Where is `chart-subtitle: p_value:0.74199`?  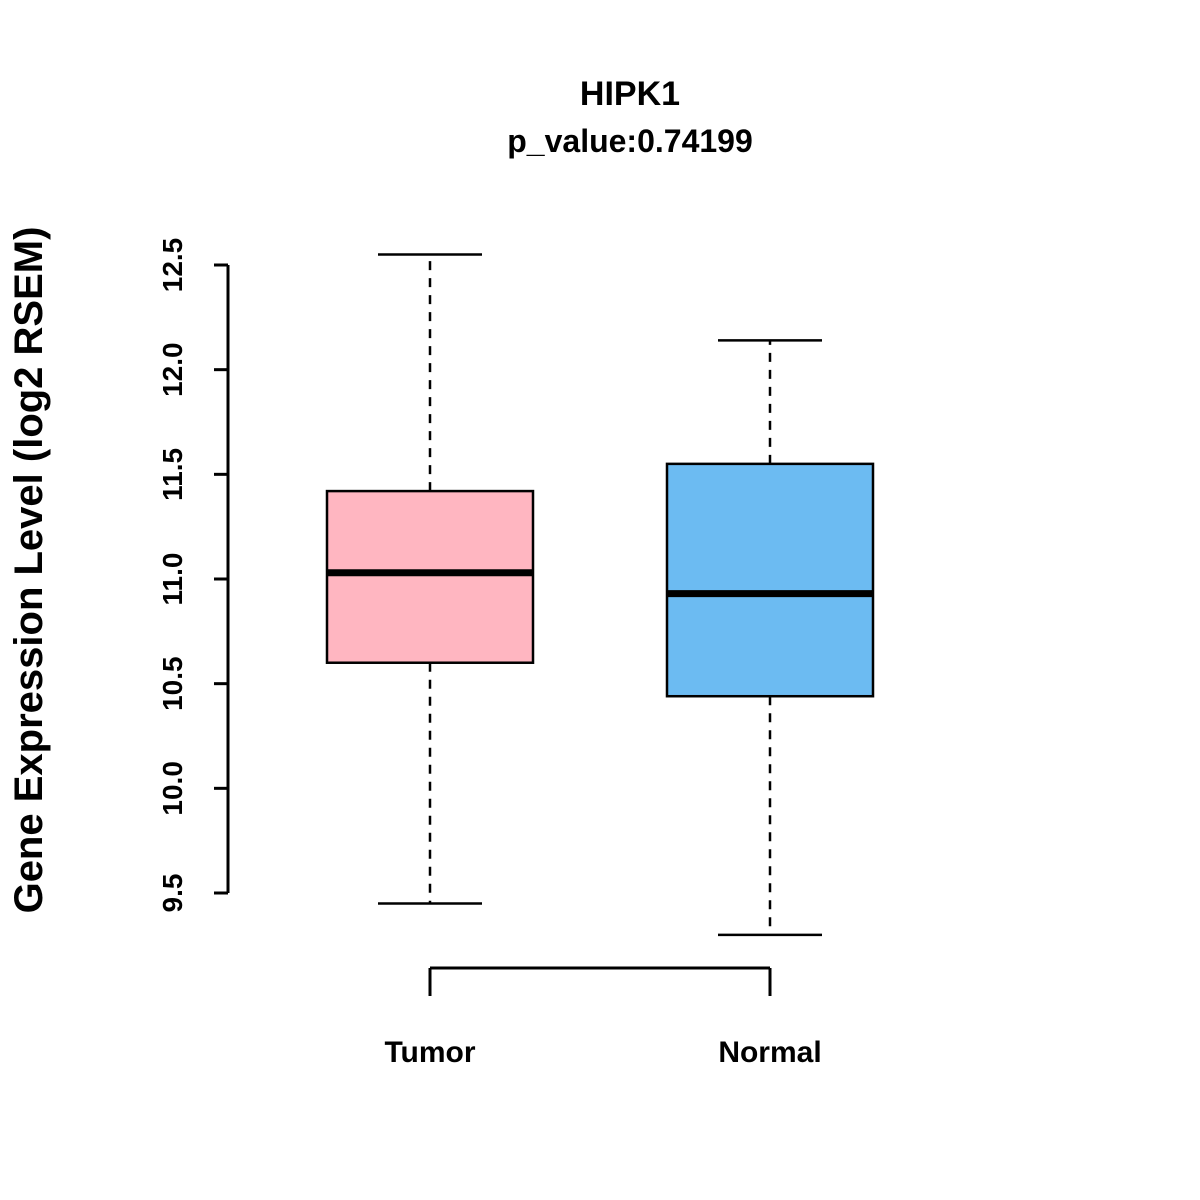
chart-subtitle: p_value:0.74199 is located at coordinates (630, 141).